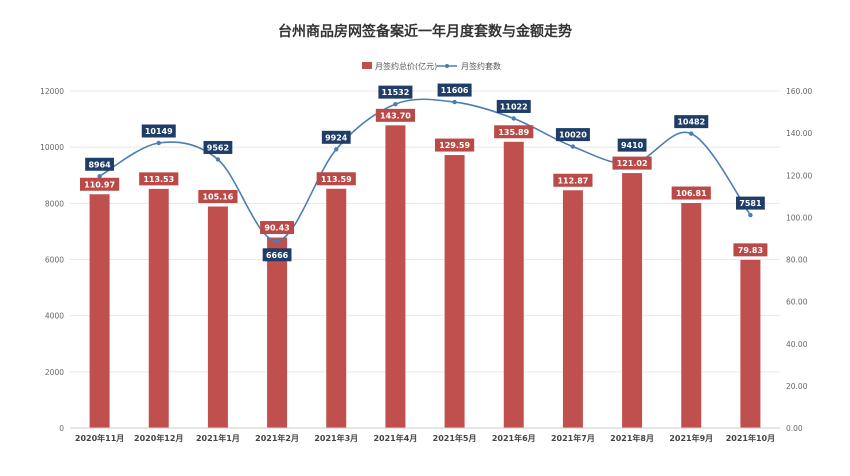  What do you see at coordinates (61, 428) in the screenshot?
I see `left-axis-tick: 0` at bounding box center [61, 428].